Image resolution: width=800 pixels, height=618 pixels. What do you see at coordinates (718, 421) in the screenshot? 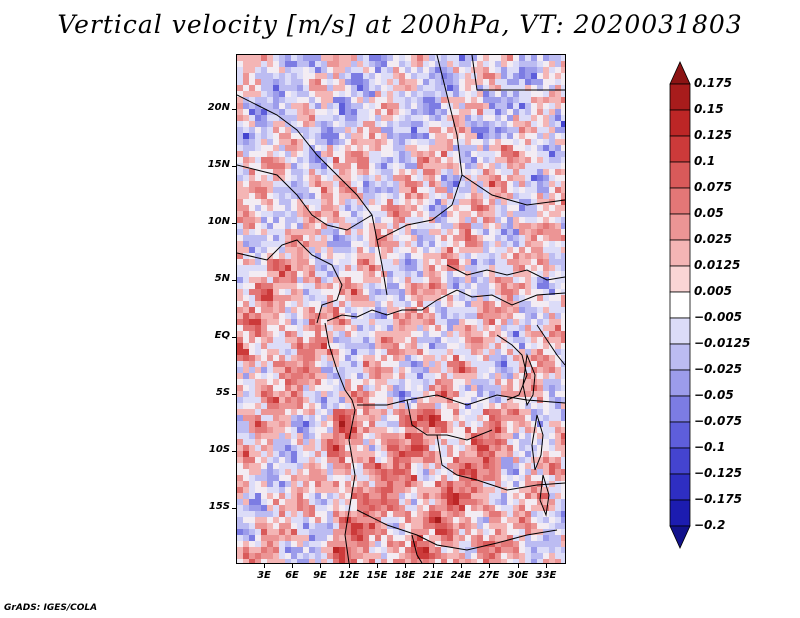
I see `colorbar-label: −0.075` at bounding box center [718, 421].